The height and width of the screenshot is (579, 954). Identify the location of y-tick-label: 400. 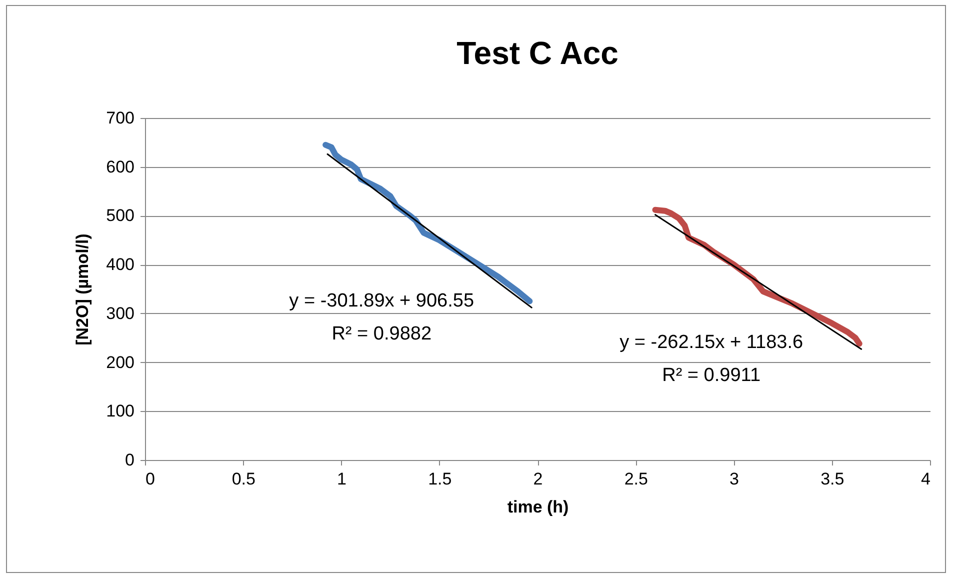
(120, 264).